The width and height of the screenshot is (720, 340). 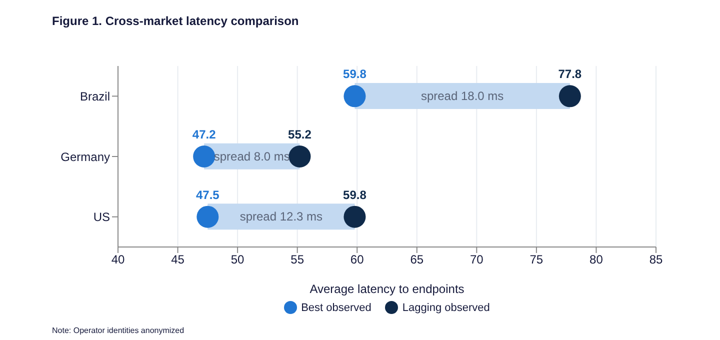 What do you see at coordinates (445, 307) in the screenshot?
I see `legend-label: Lagging observed` at bounding box center [445, 307].